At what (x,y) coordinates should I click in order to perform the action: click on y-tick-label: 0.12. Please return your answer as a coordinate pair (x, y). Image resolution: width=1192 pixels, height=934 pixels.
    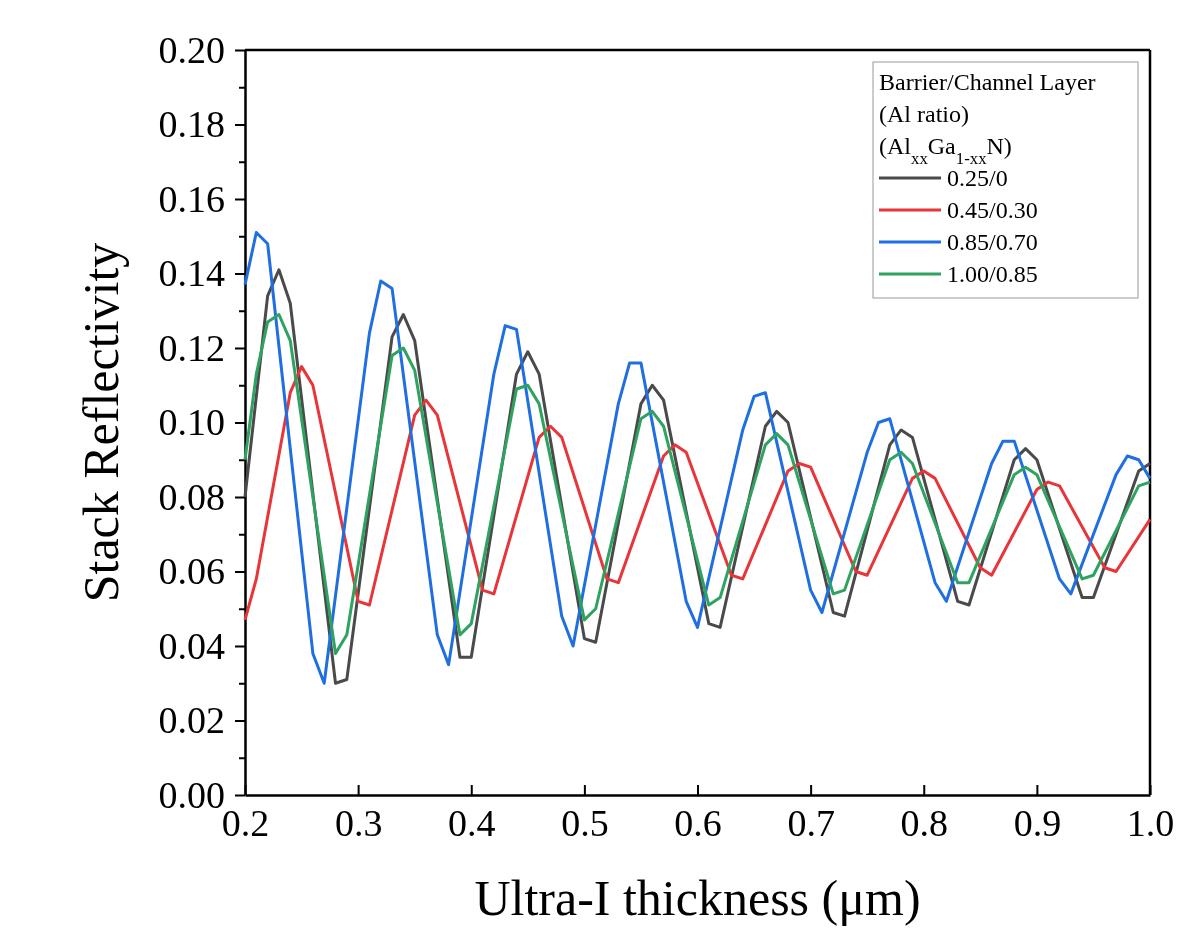
    Looking at the image, I should click on (191, 347).